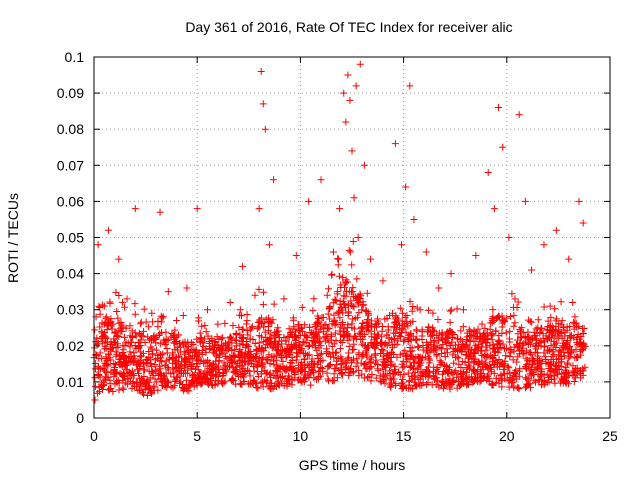 The height and width of the screenshot is (480, 640). What do you see at coordinates (13, 238) in the screenshot?
I see `y-axis-label: ROTI / TECUs` at bounding box center [13, 238].